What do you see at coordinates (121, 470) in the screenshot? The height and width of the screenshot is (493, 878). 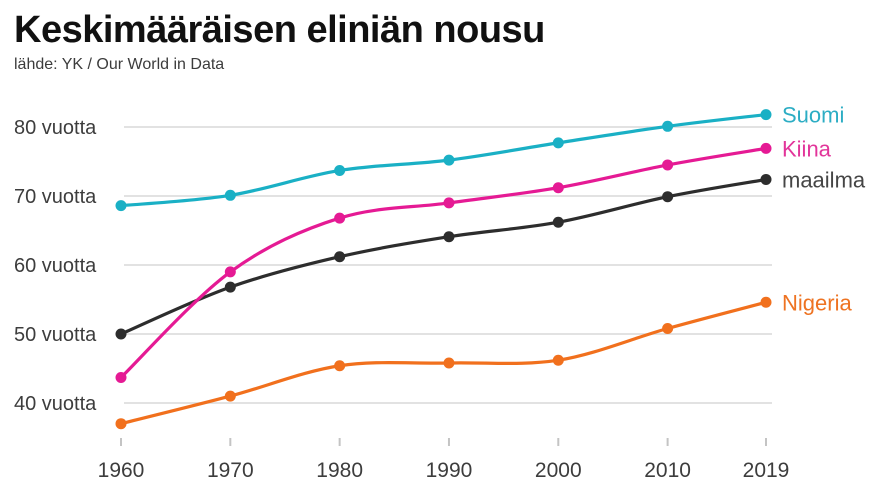 I see `x-axis-tick-label: 1960` at bounding box center [121, 470].